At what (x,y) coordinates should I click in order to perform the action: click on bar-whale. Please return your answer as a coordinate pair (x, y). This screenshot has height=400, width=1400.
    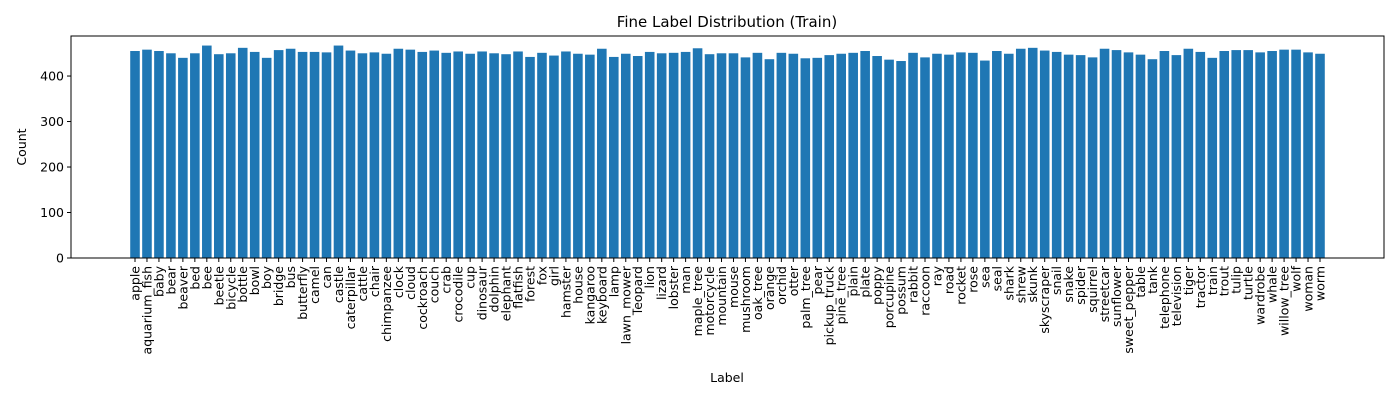
    Looking at the image, I should click on (1272, 155).